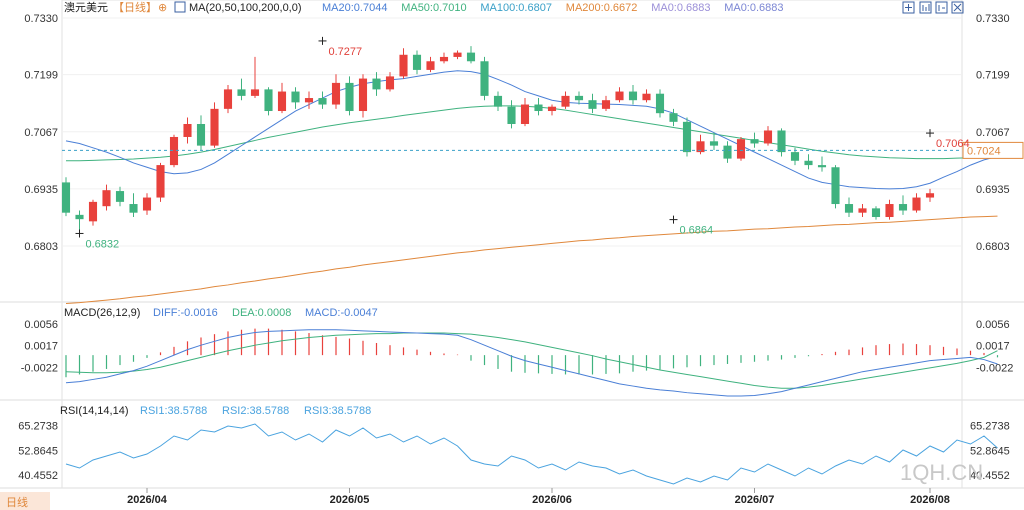 This screenshot has height=510, width=1024. Describe the element at coordinates (990, 426) in the screenshot. I see `rsi-tick-right: 65.2738` at that location.